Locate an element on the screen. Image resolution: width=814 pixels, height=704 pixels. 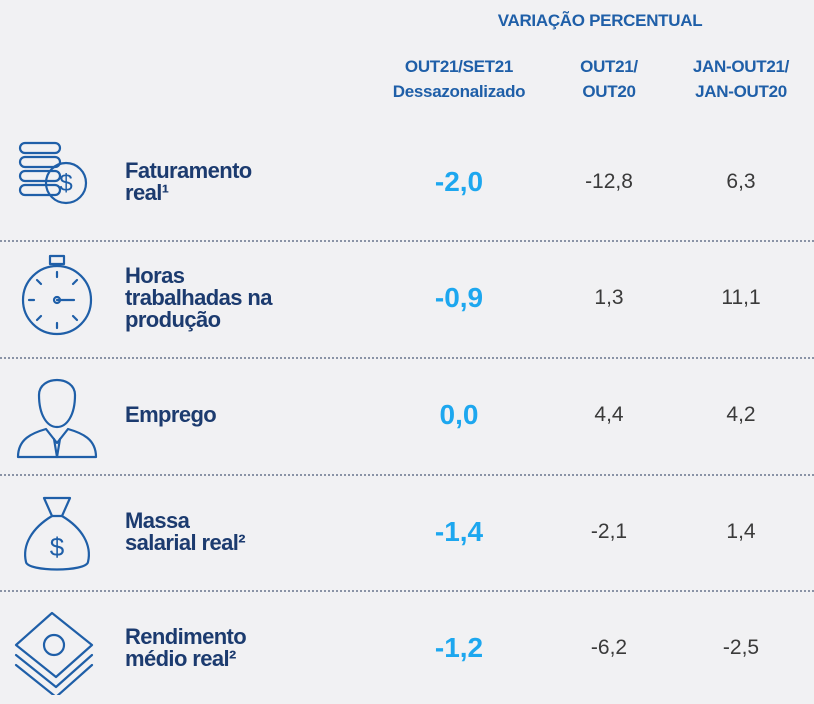
highlight-value: -1,4 is located at coordinates (459, 531).